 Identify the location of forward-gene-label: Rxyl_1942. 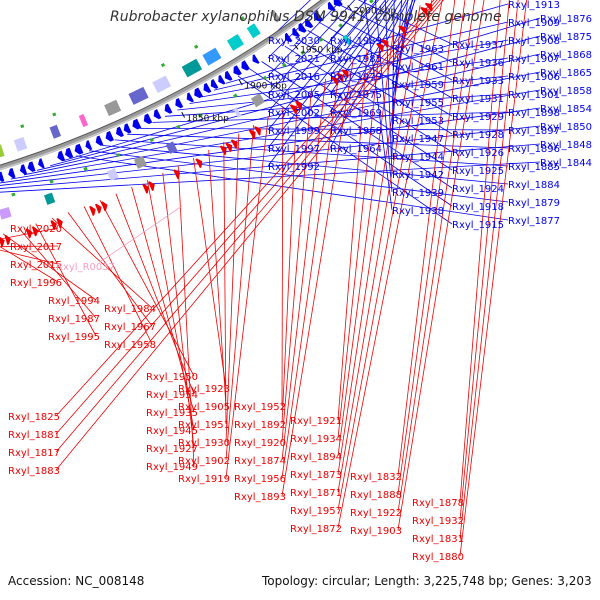
(418, 175).